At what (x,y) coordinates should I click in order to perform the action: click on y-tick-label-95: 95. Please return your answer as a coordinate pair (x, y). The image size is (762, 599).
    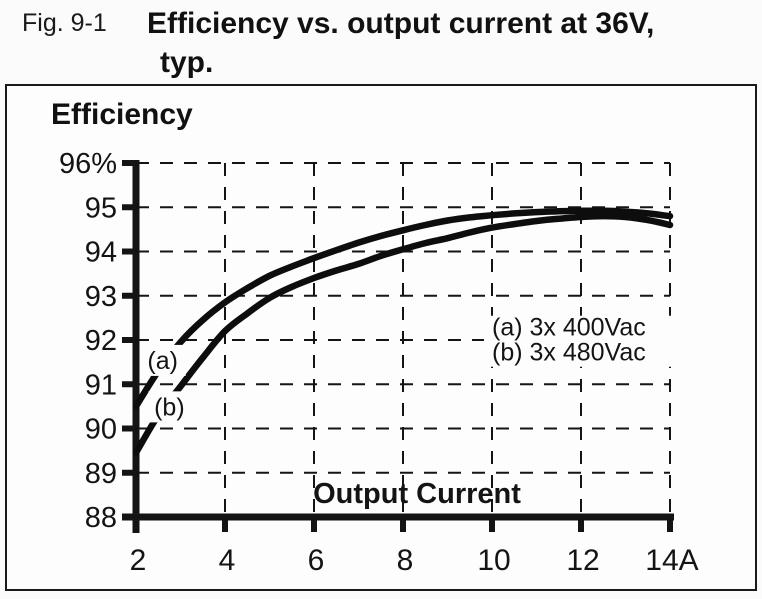
    Looking at the image, I should click on (101, 208).